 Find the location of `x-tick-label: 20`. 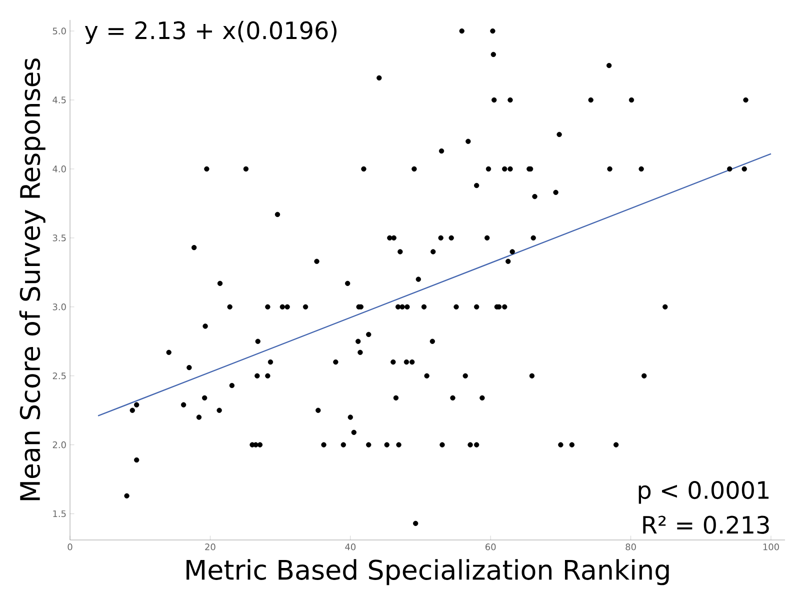

x-tick-label: 20 is located at coordinates (210, 547).